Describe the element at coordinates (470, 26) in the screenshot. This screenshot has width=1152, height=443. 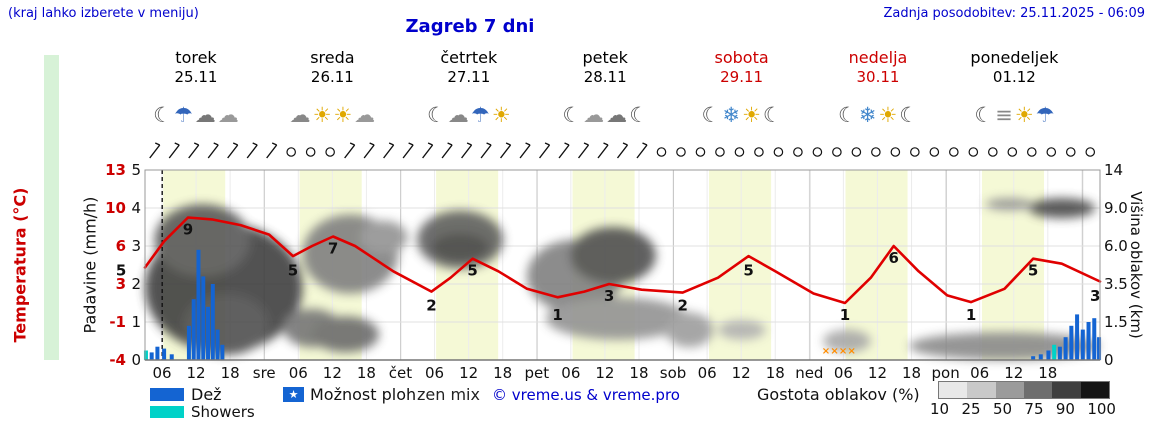
I see `page-title: Zagreb 7 dni` at that location.